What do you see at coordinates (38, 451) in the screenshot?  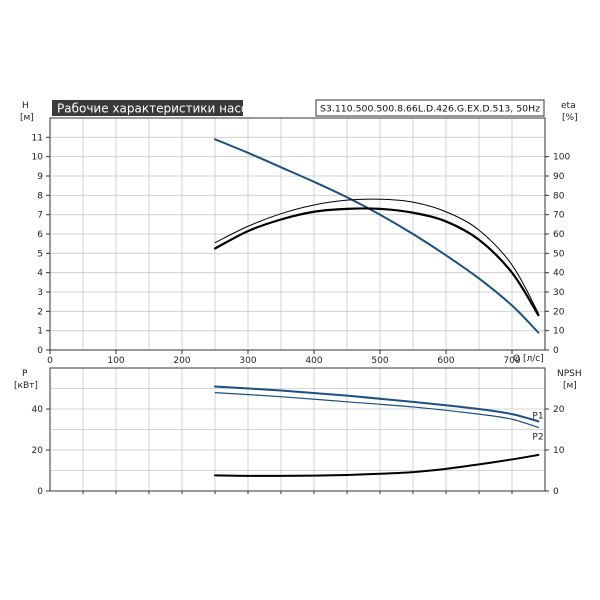 I see `y-tick-label: 20` at bounding box center [38, 451].